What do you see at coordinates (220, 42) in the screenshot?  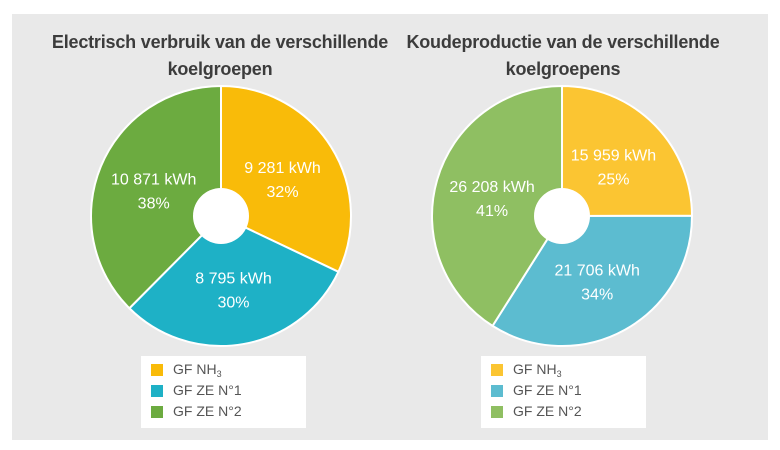 I see `chart-1-title-line-1: Electrisch verbruik van de verschillende` at bounding box center [220, 42].